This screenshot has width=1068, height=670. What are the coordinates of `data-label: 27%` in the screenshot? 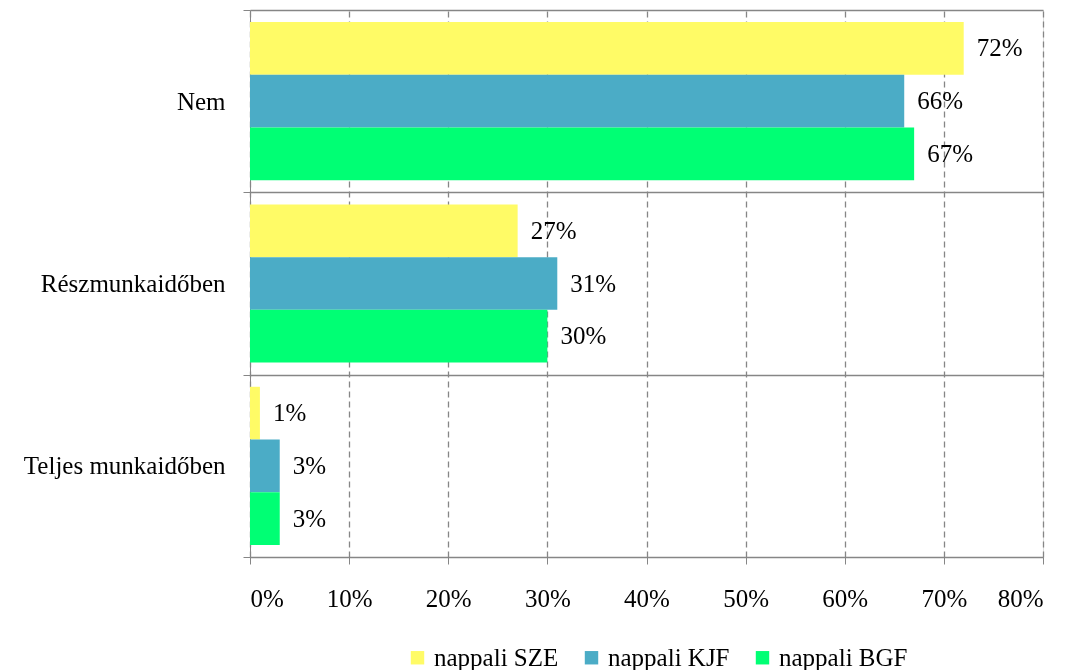 It's located at (553, 230).